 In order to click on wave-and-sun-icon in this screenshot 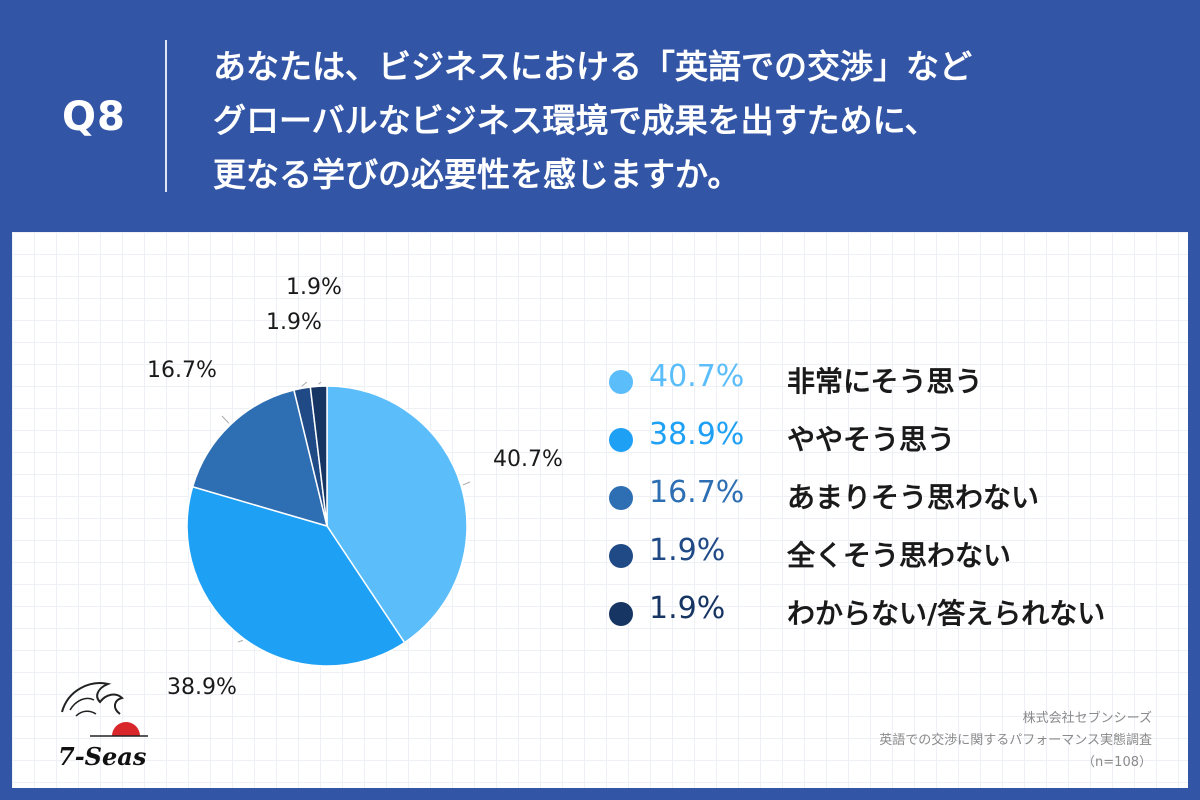, I will do `click(104, 709)`.